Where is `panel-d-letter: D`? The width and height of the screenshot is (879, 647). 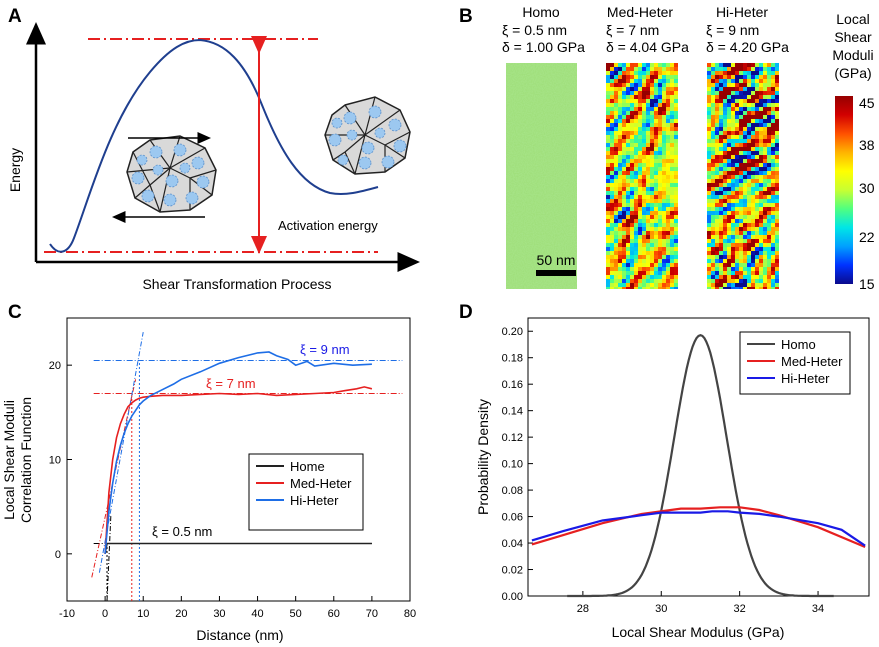
panel-d-letter: D is located at coordinates (466, 312).